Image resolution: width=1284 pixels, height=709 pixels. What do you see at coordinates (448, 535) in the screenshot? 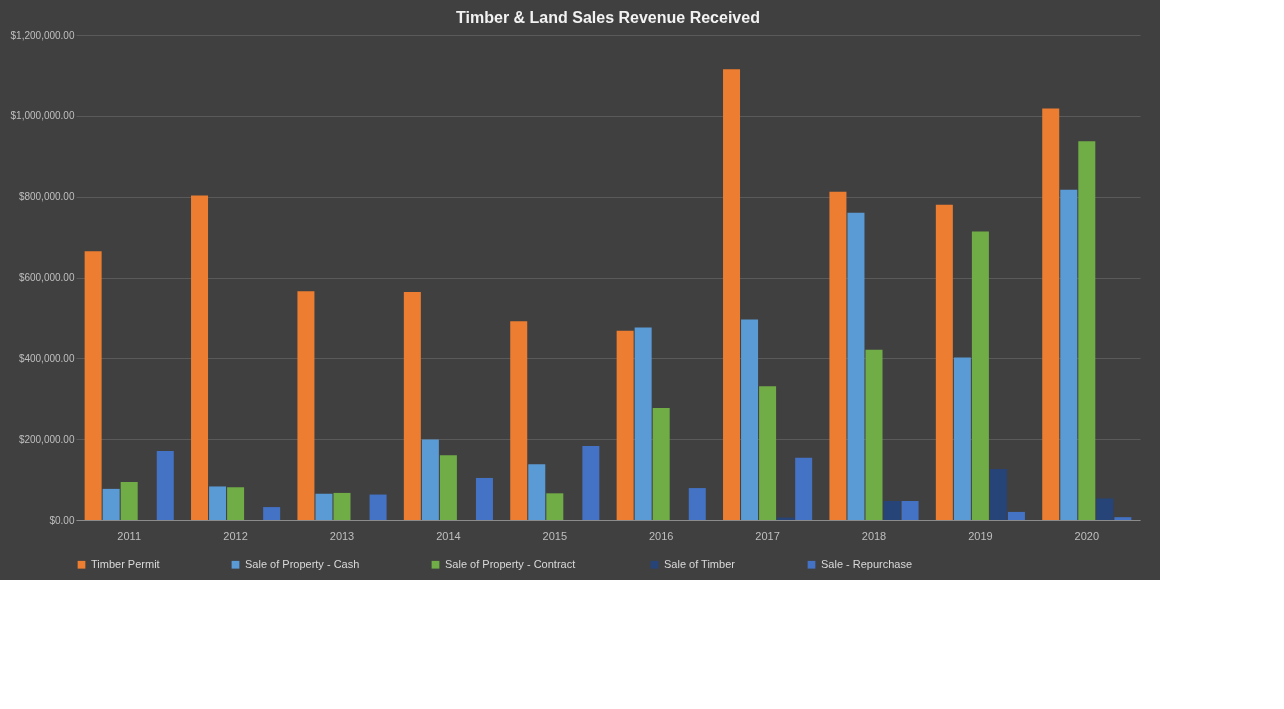
I see `x-tick-label: 2014` at bounding box center [448, 535].